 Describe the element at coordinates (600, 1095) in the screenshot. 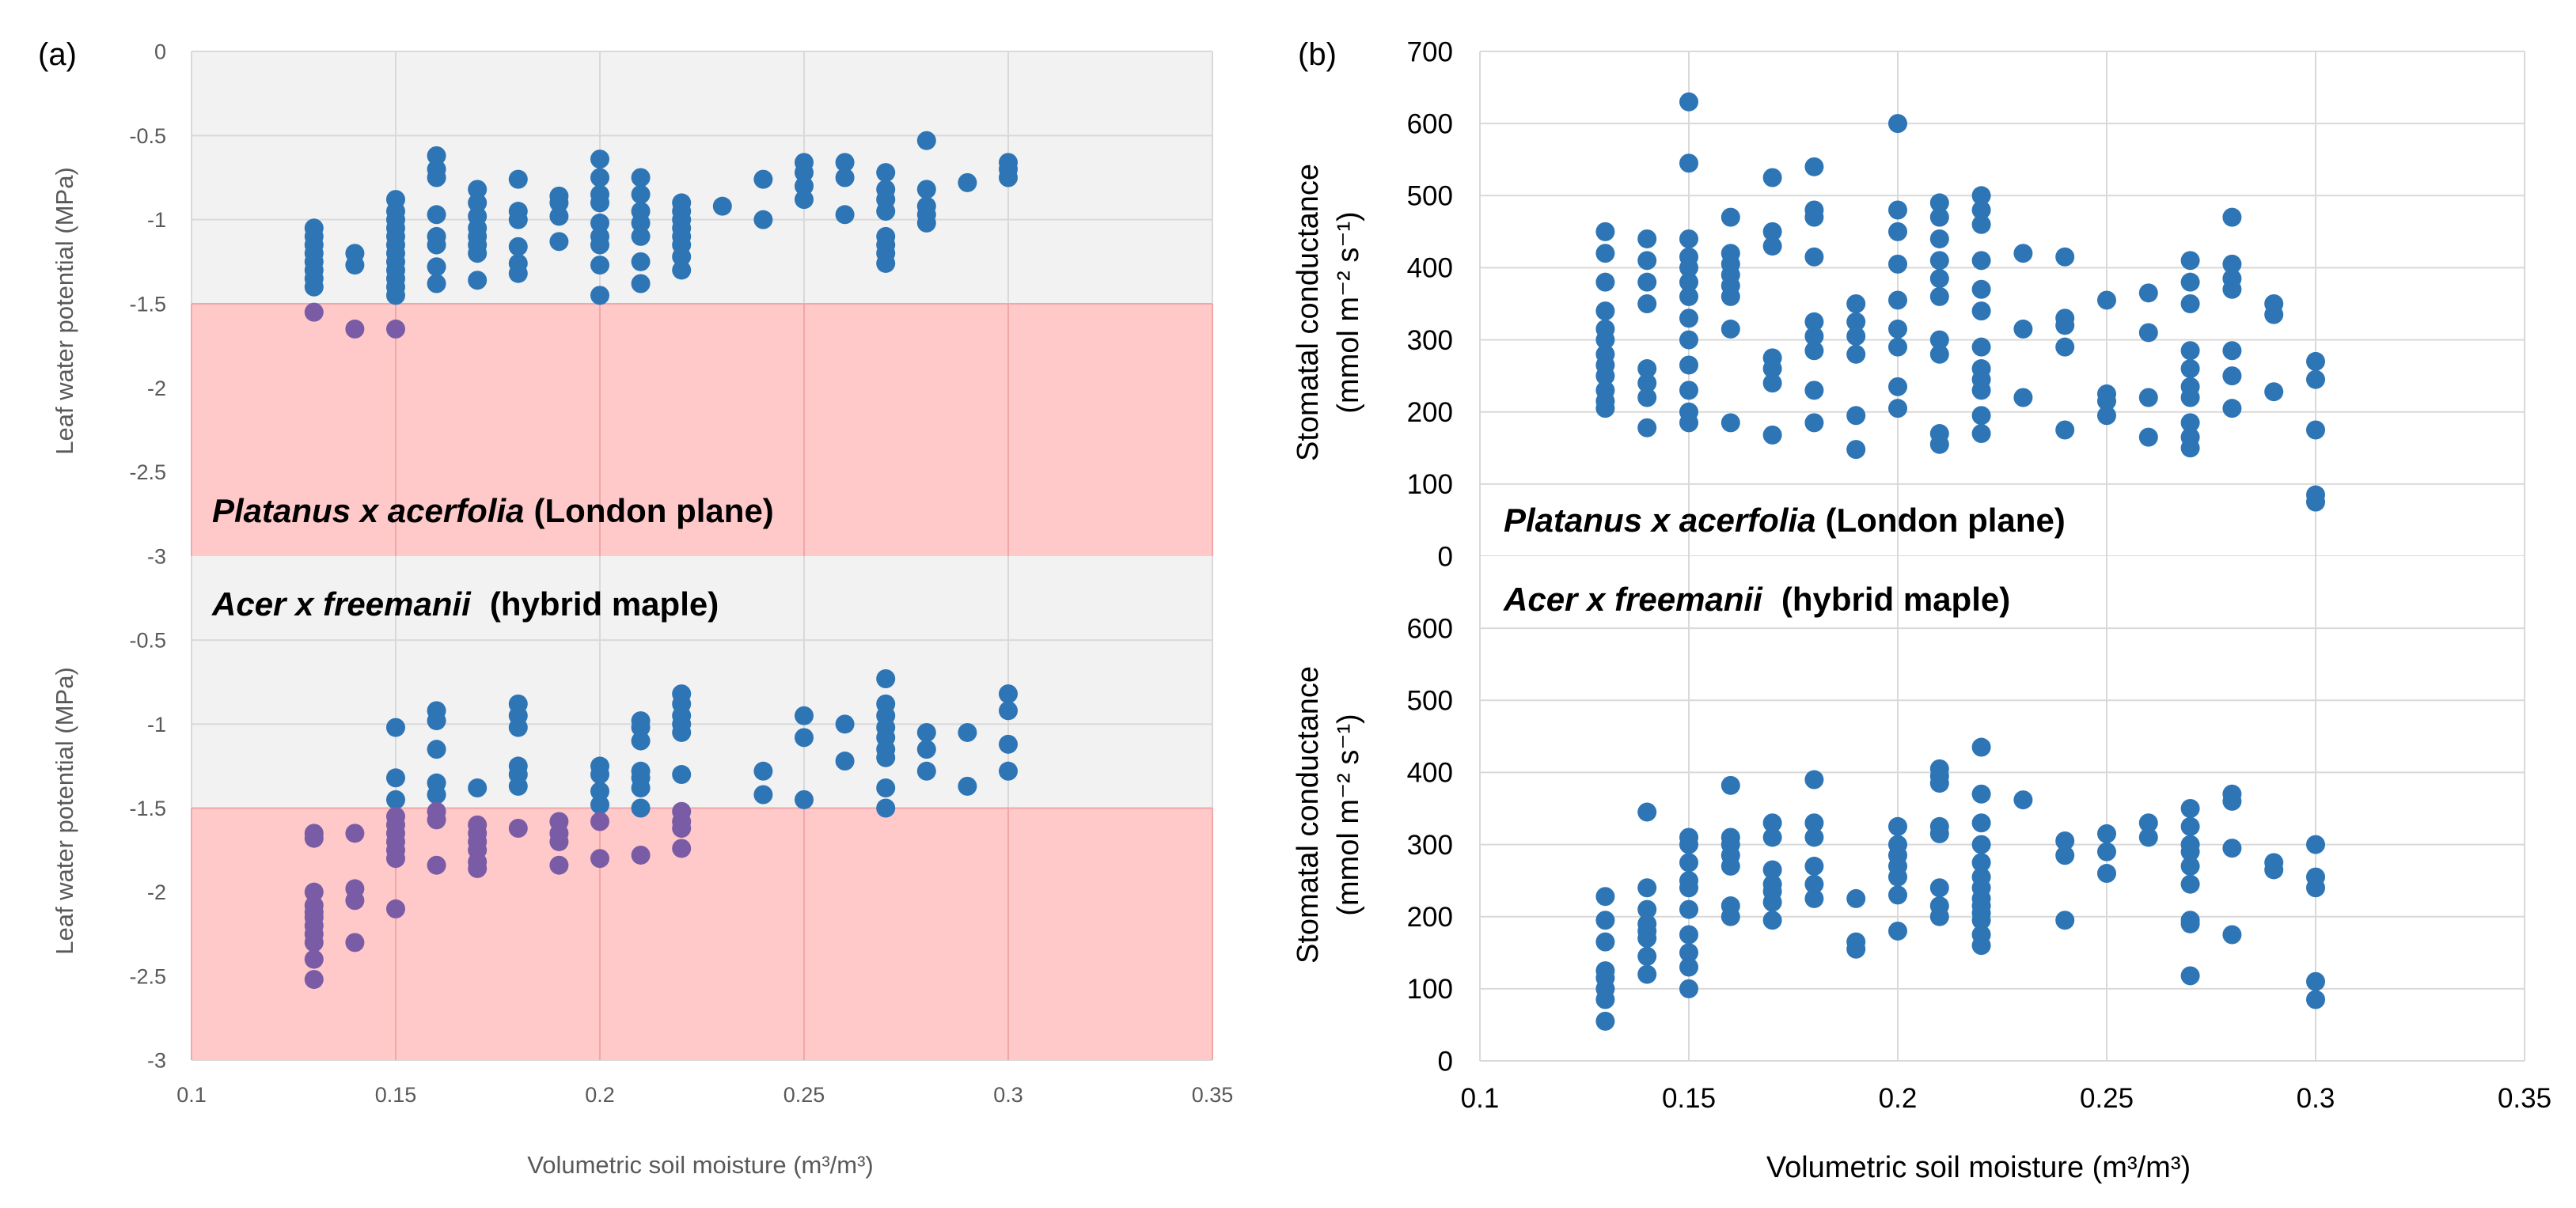

I see `x-tick-label: 0.2` at that location.